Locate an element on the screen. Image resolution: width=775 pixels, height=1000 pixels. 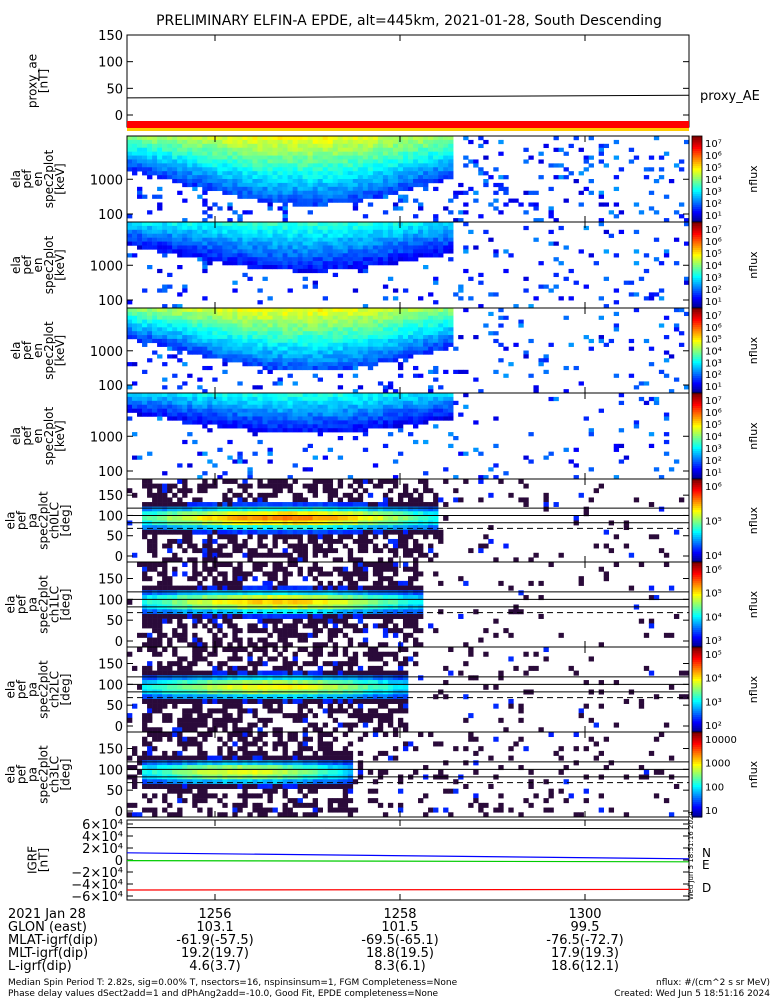
colorbar-segment is located at coordinates (697, 396).